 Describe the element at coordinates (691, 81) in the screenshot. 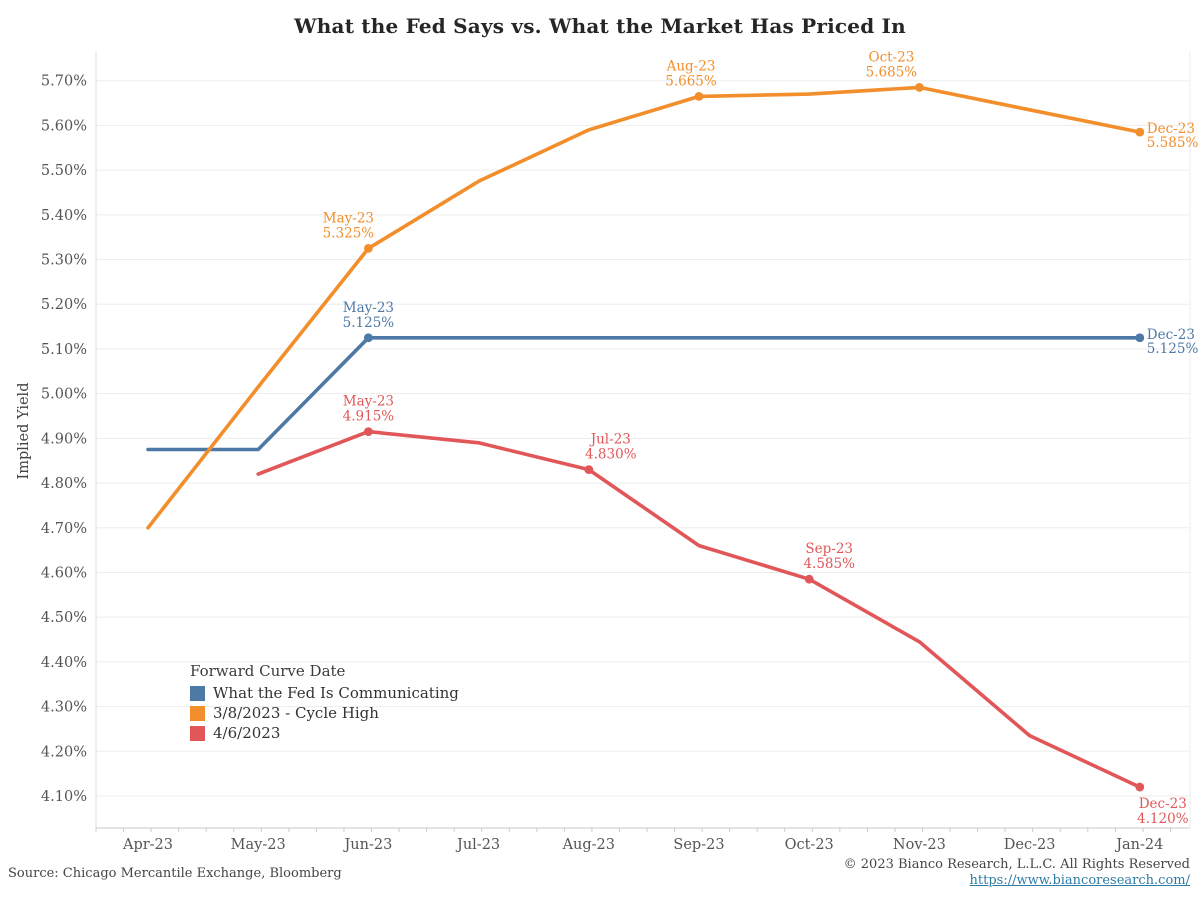

I see `point-annotation-value: 5.665%` at that location.